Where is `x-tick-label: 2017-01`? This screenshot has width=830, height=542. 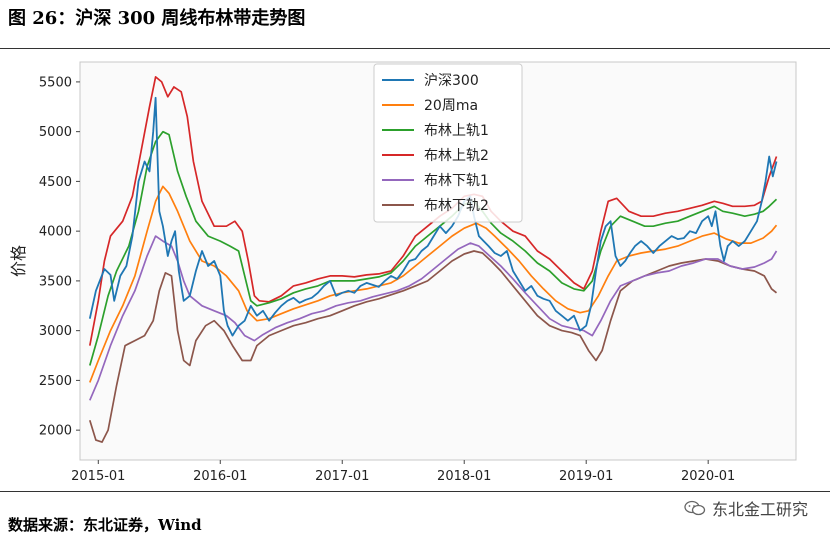
x-tick-label: 2017-01 is located at coordinates (342, 476).